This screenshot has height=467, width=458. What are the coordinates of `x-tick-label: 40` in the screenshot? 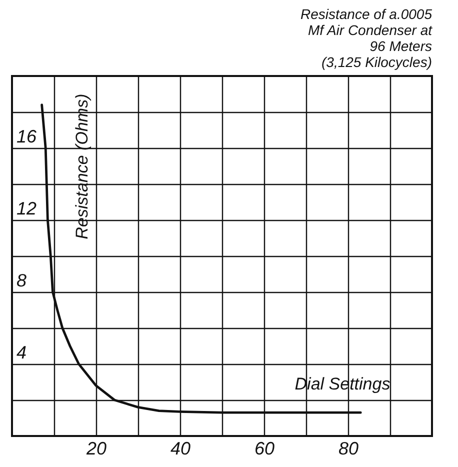 It's located at (180, 448).